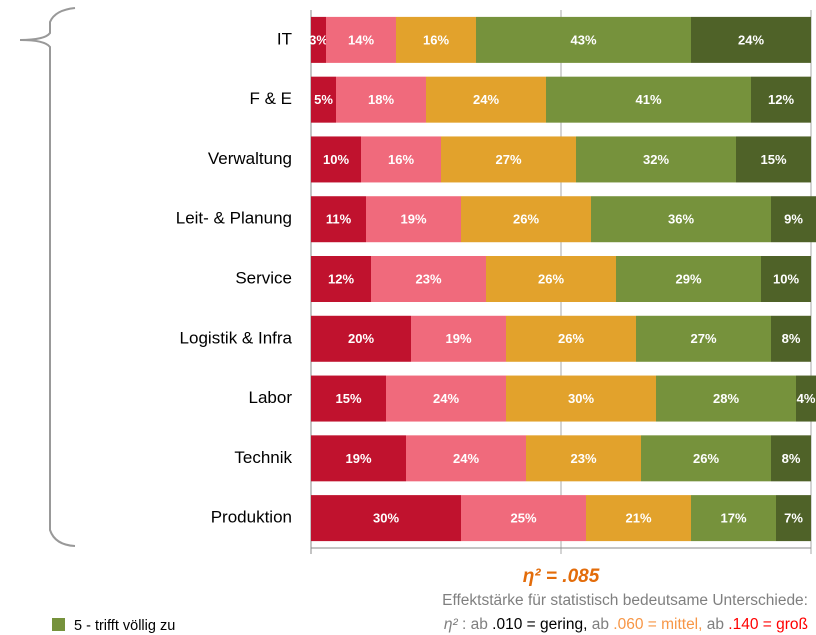  Describe the element at coordinates (284, 38) in the screenshot. I see `category-label: IT` at that location.